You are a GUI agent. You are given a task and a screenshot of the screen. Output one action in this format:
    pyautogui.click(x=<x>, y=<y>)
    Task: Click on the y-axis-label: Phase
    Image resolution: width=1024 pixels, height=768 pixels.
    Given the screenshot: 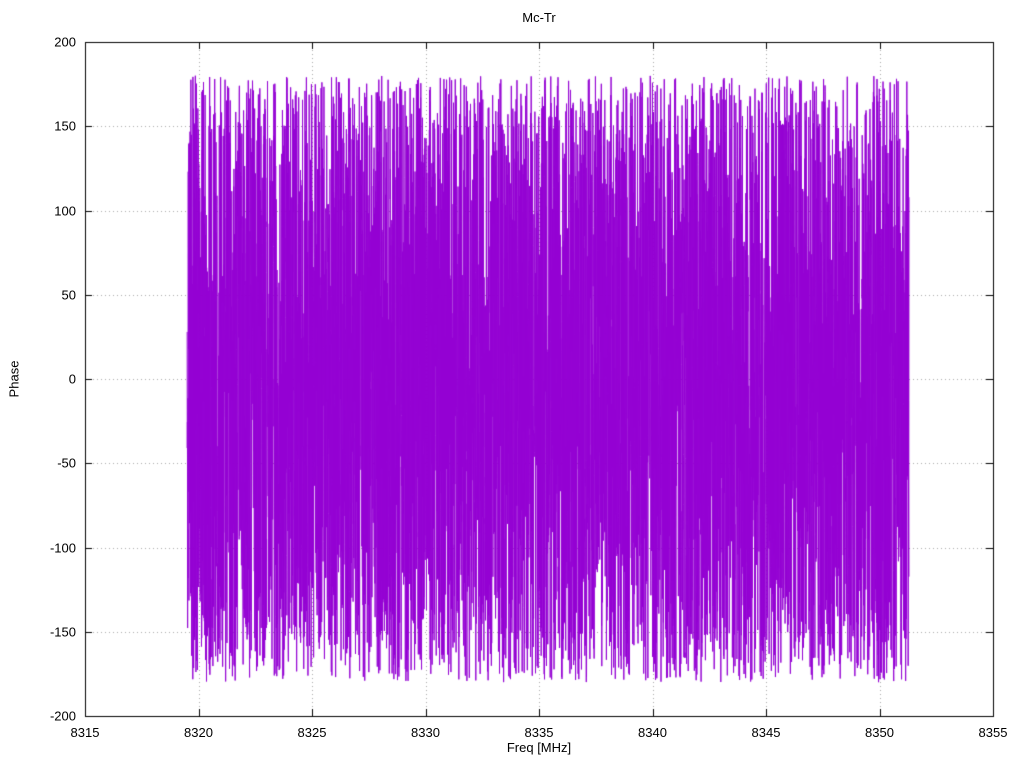 What is the action you would take?
    pyautogui.click(x=14, y=379)
    